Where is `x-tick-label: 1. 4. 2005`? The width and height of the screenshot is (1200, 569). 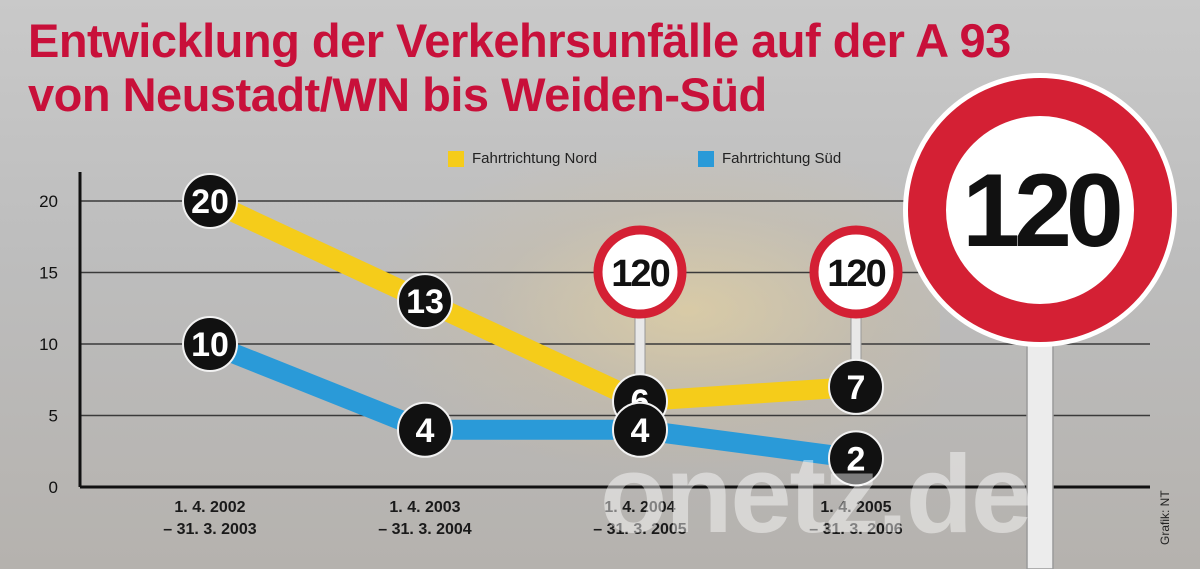
x-tick-label: 1. 4. 2005 is located at coordinates (855, 507).